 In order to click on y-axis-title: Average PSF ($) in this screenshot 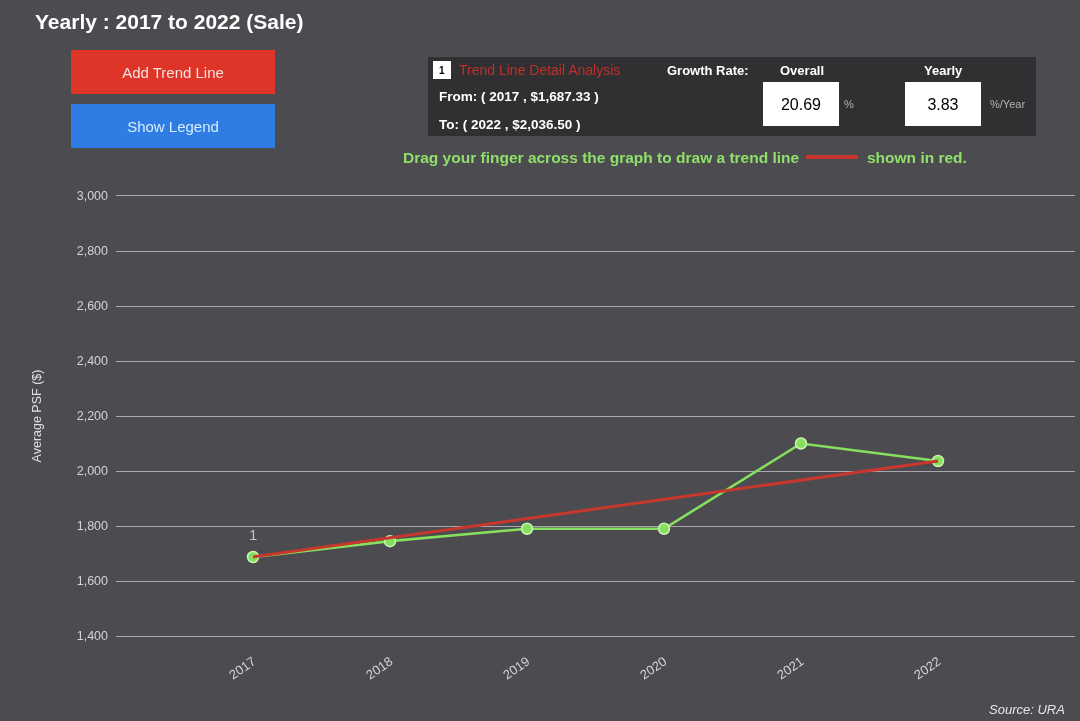, I will do `click(36, 416)`.